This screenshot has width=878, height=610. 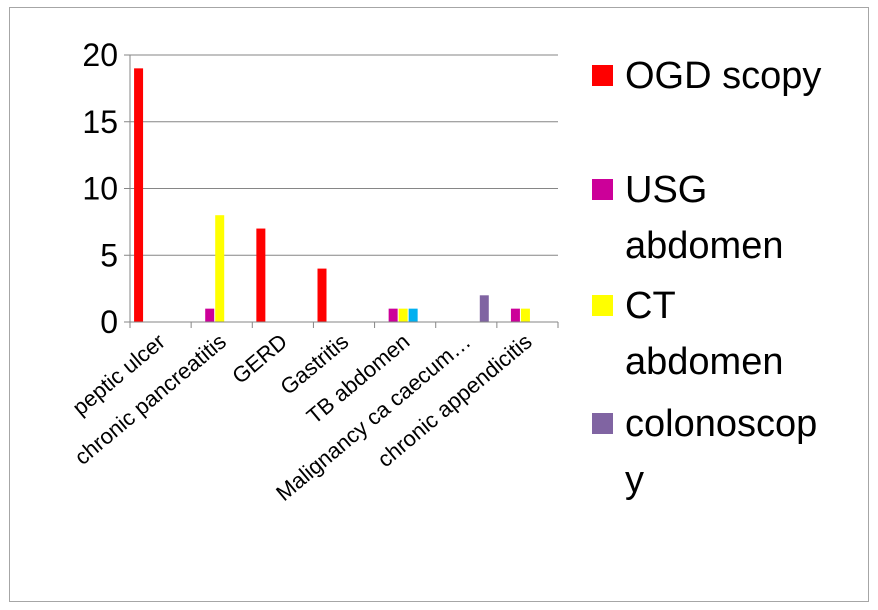 What do you see at coordinates (634, 480) in the screenshot?
I see `legend-label-colonoscopy-line2: y` at bounding box center [634, 480].